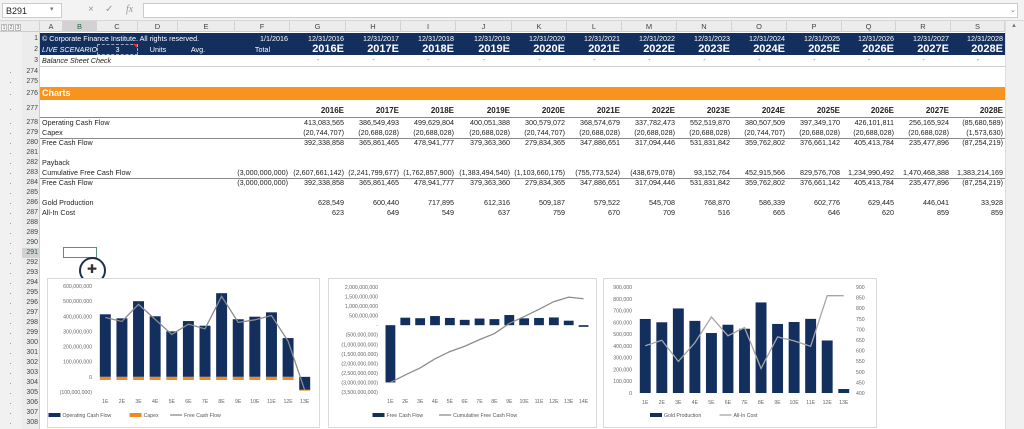 The image size is (1024, 429). Describe the element at coordinates (539, 172) in the screenshot. I see `table-cell: (1,103,660,175)` at that location.